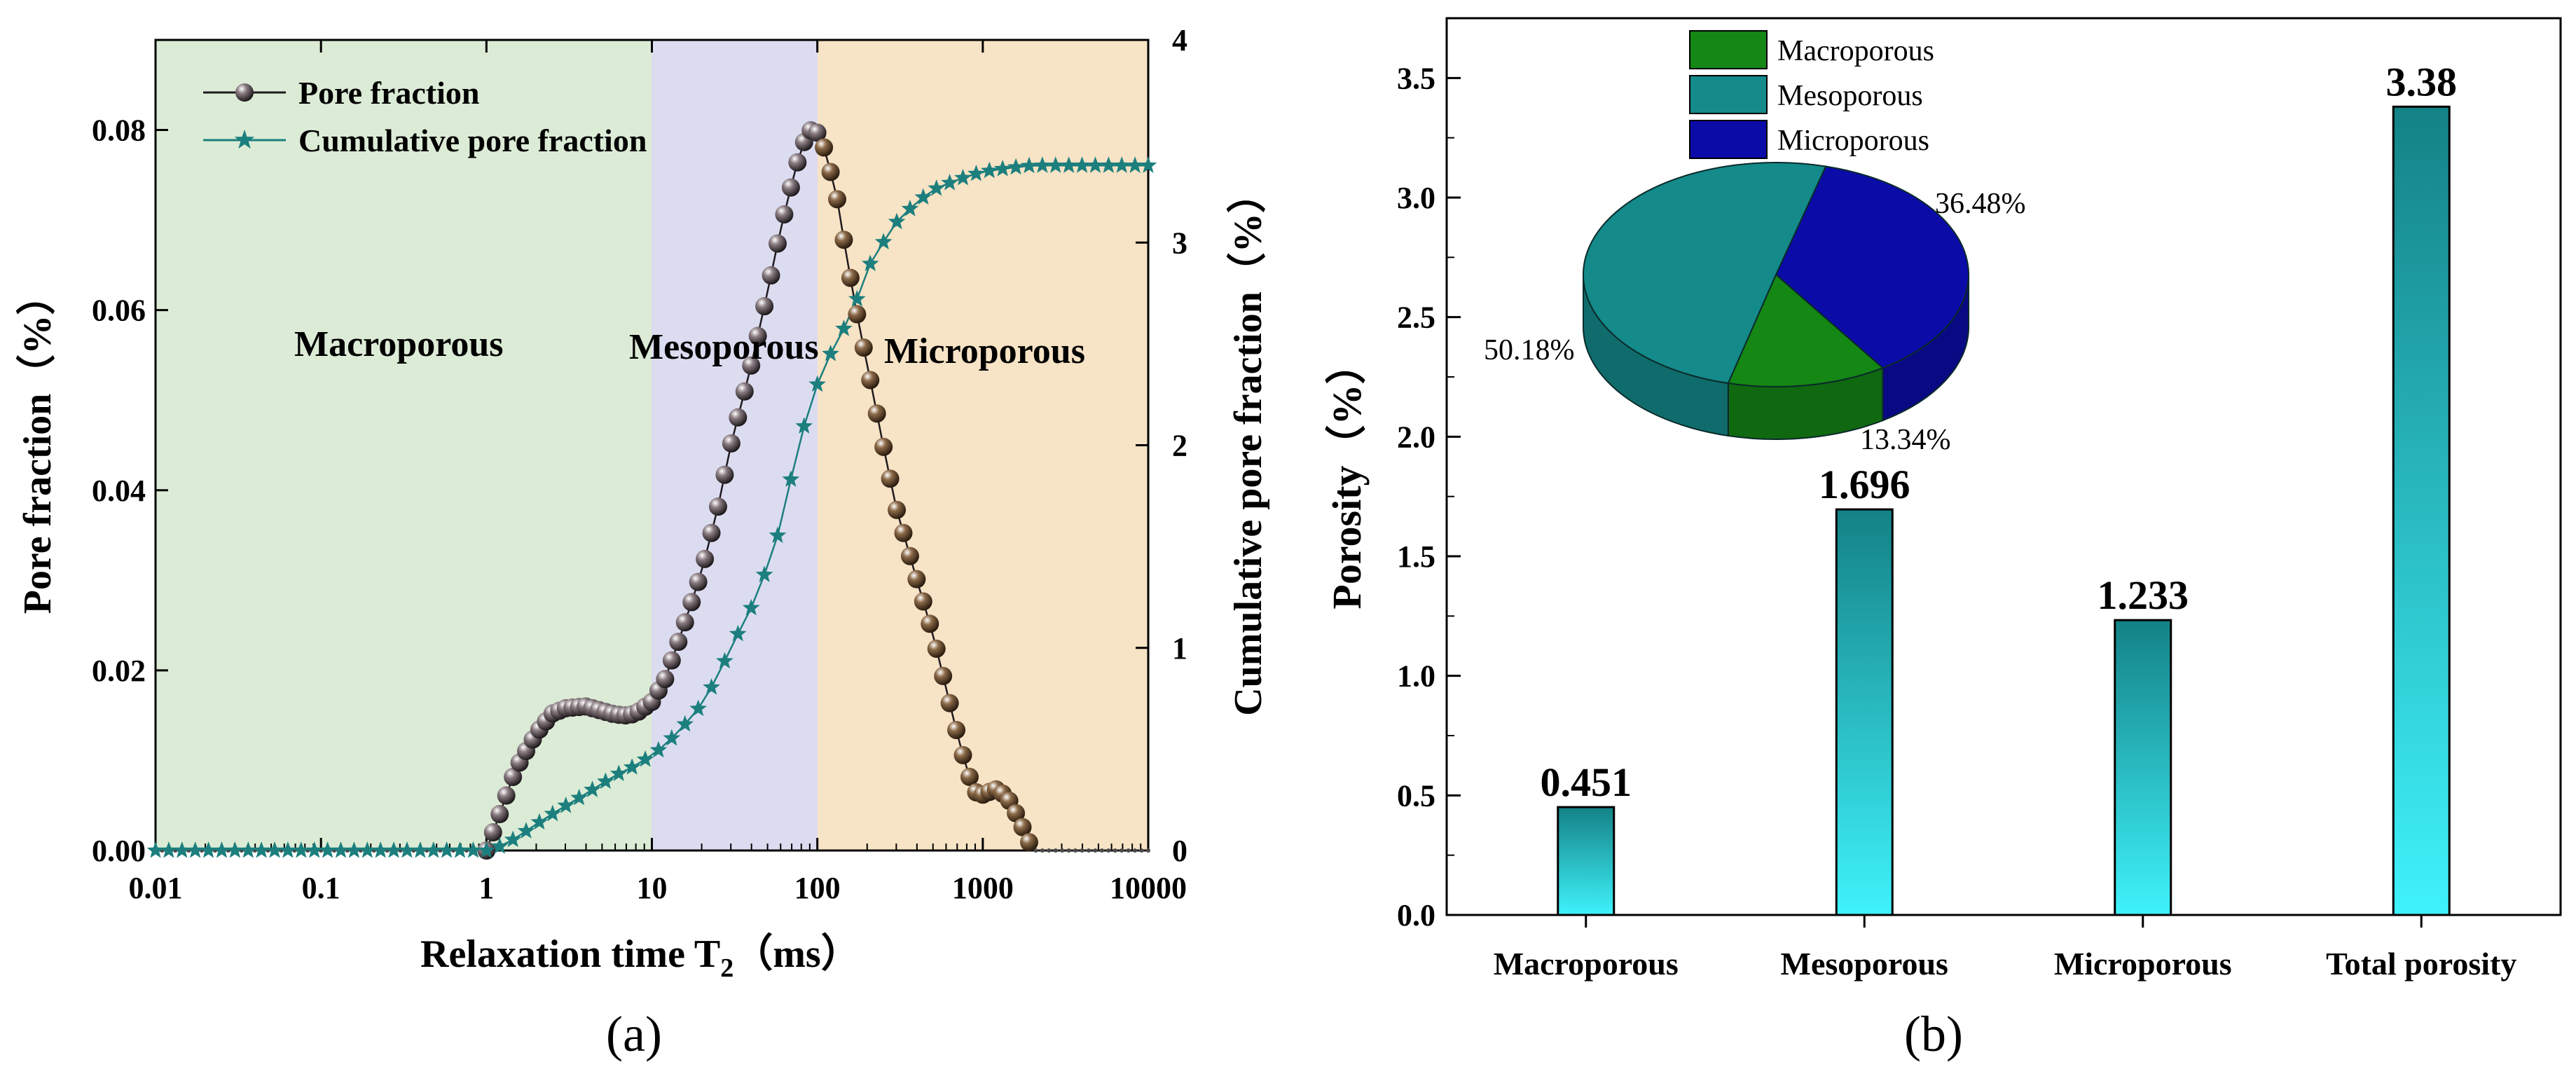 This screenshot has width=2576, height=1074. I want to click on pie-legend-swatch-microporous, so click(1728, 139).